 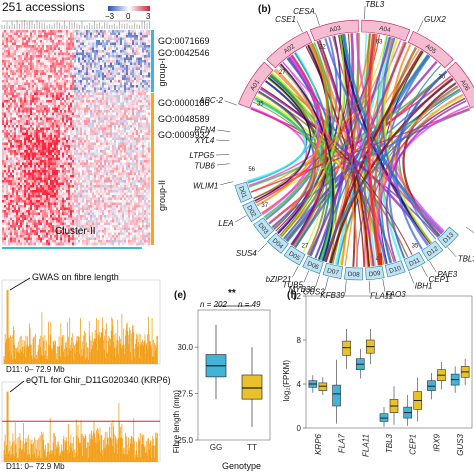 What do you see at coordinates (148, 16) in the screenshot?
I see `legend-tick-high: 3` at bounding box center [148, 16].